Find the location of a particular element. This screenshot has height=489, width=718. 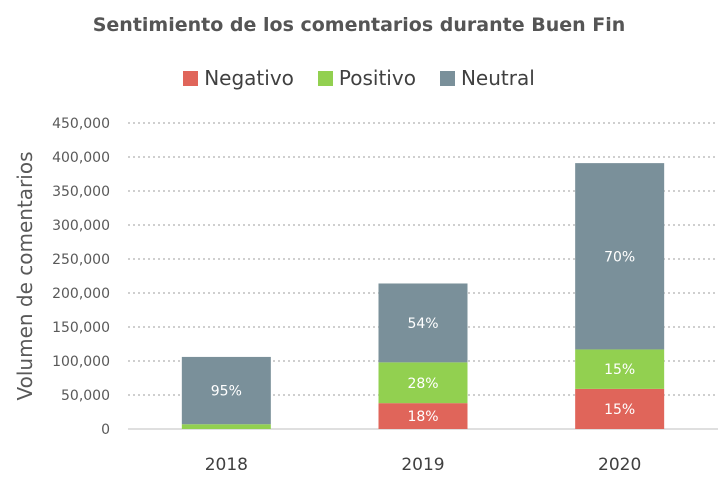

bar-positivo-2019 is located at coordinates (423, 383).